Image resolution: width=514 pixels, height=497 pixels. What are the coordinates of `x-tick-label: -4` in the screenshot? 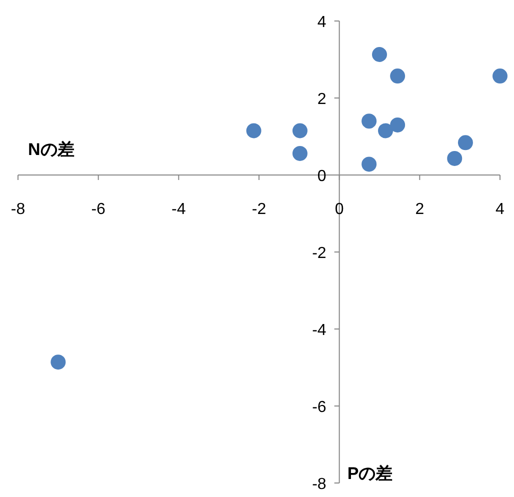 It's located at (179, 209).